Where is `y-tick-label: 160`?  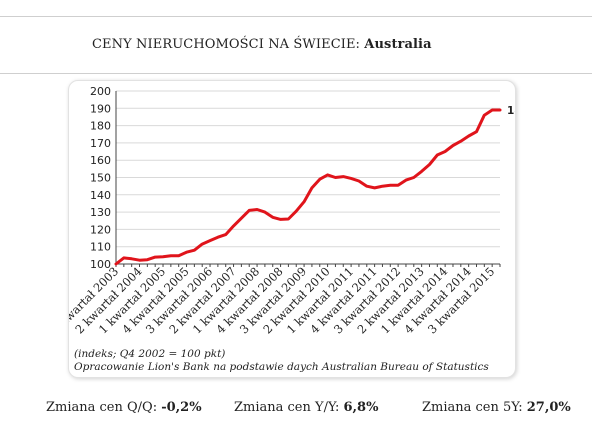 y-tick-label: 160 is located at coordinates (100, 160).